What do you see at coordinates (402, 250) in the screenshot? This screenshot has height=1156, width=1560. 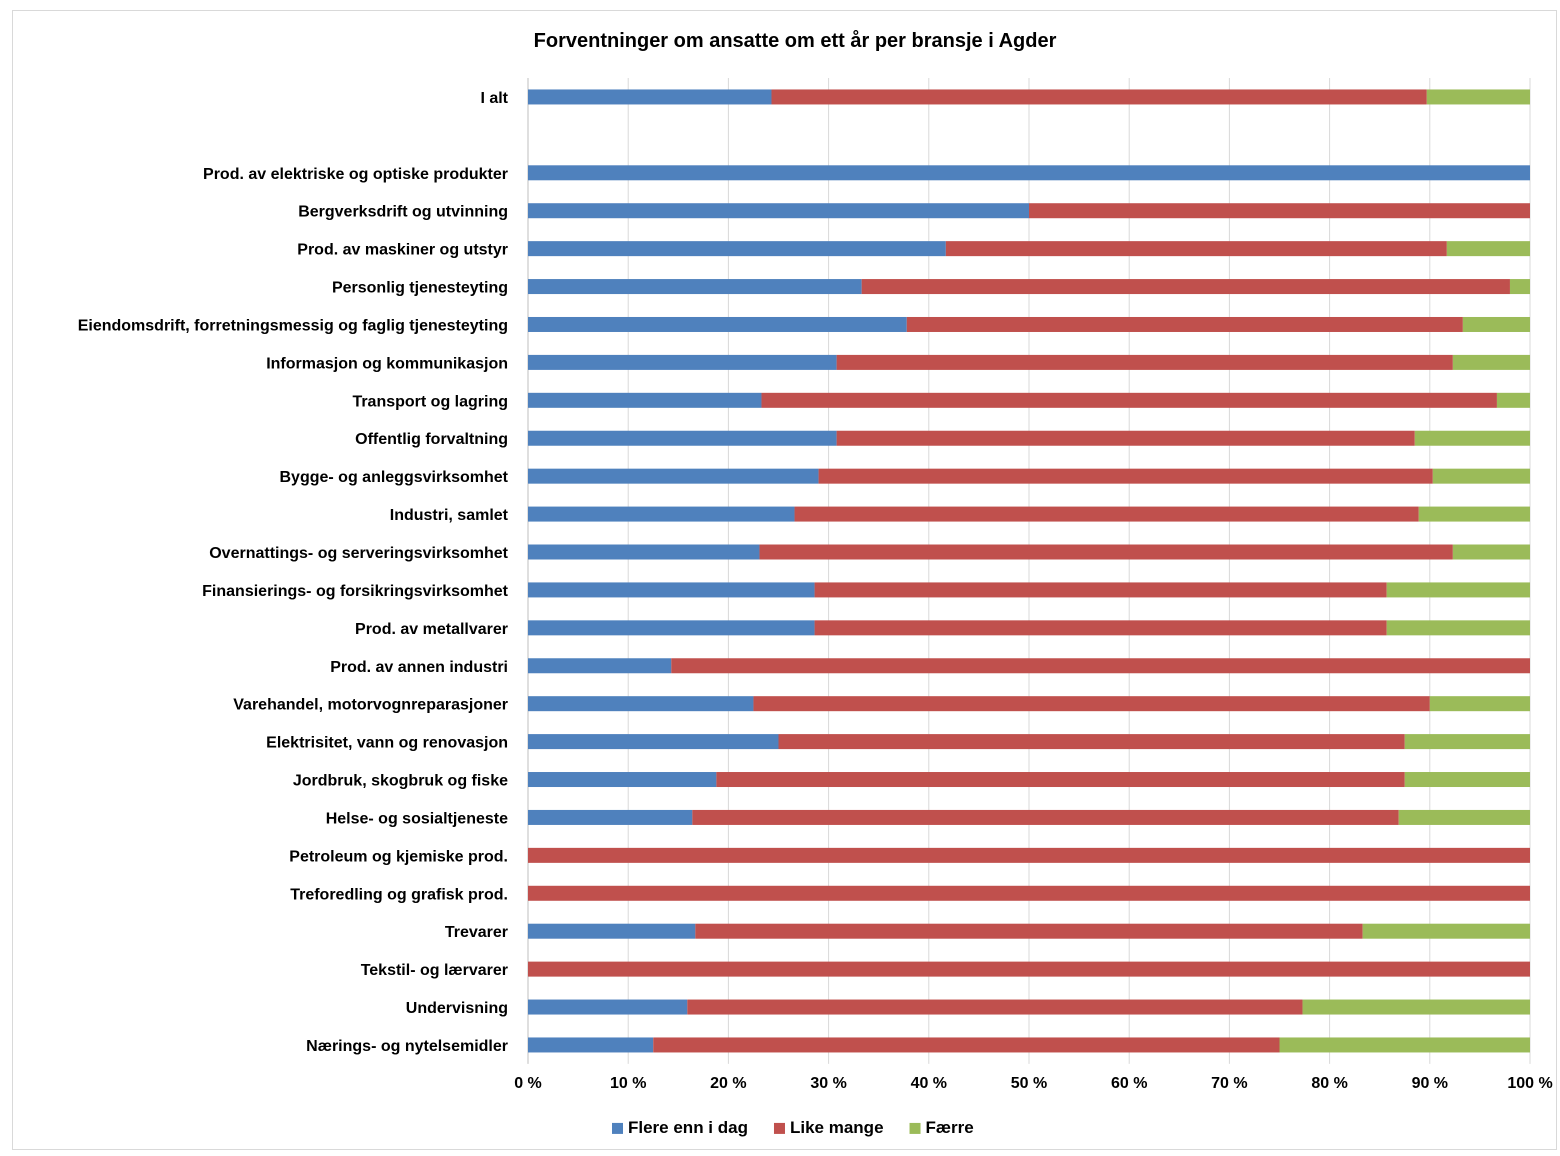 I see `category-label: Prod. av maskiner og utstyr` at bounding box center [402, 250].